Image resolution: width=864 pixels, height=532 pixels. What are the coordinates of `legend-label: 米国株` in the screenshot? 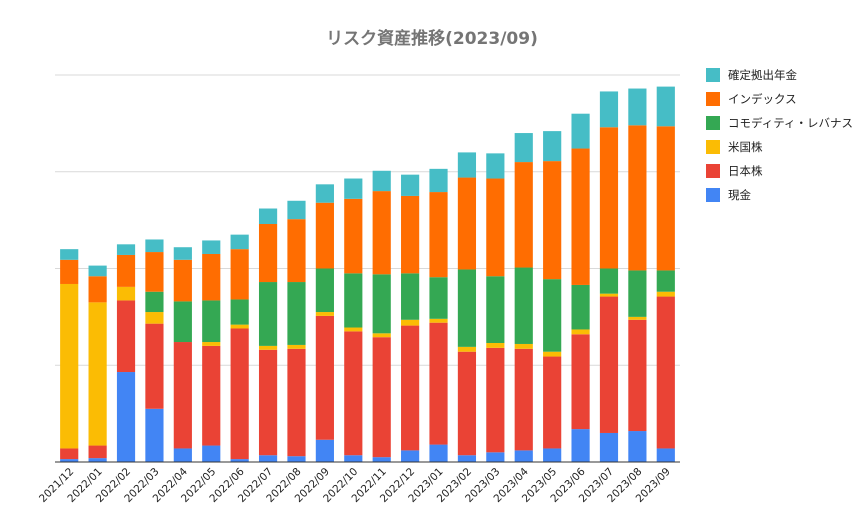 It's located at (745, 147).